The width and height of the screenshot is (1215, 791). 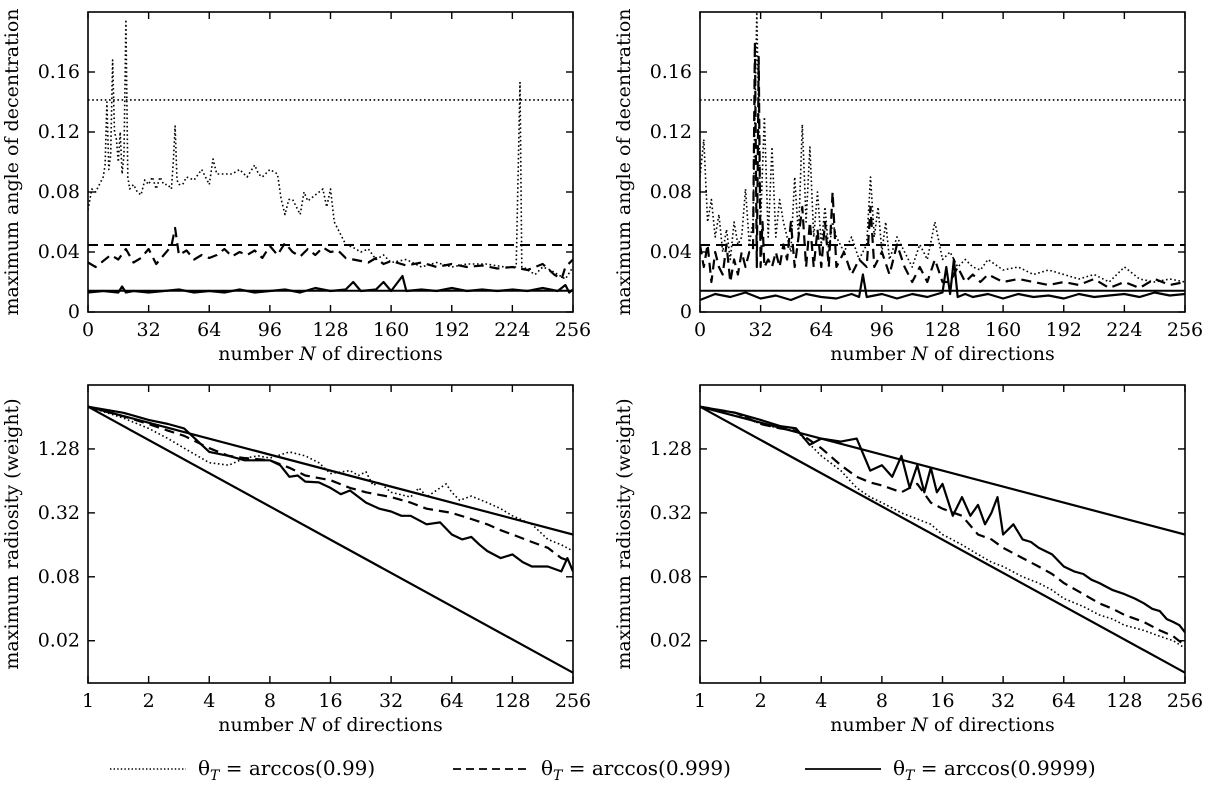 I want to click on legend-label: θT = arccos(0.999), so click(x=636, y=770).